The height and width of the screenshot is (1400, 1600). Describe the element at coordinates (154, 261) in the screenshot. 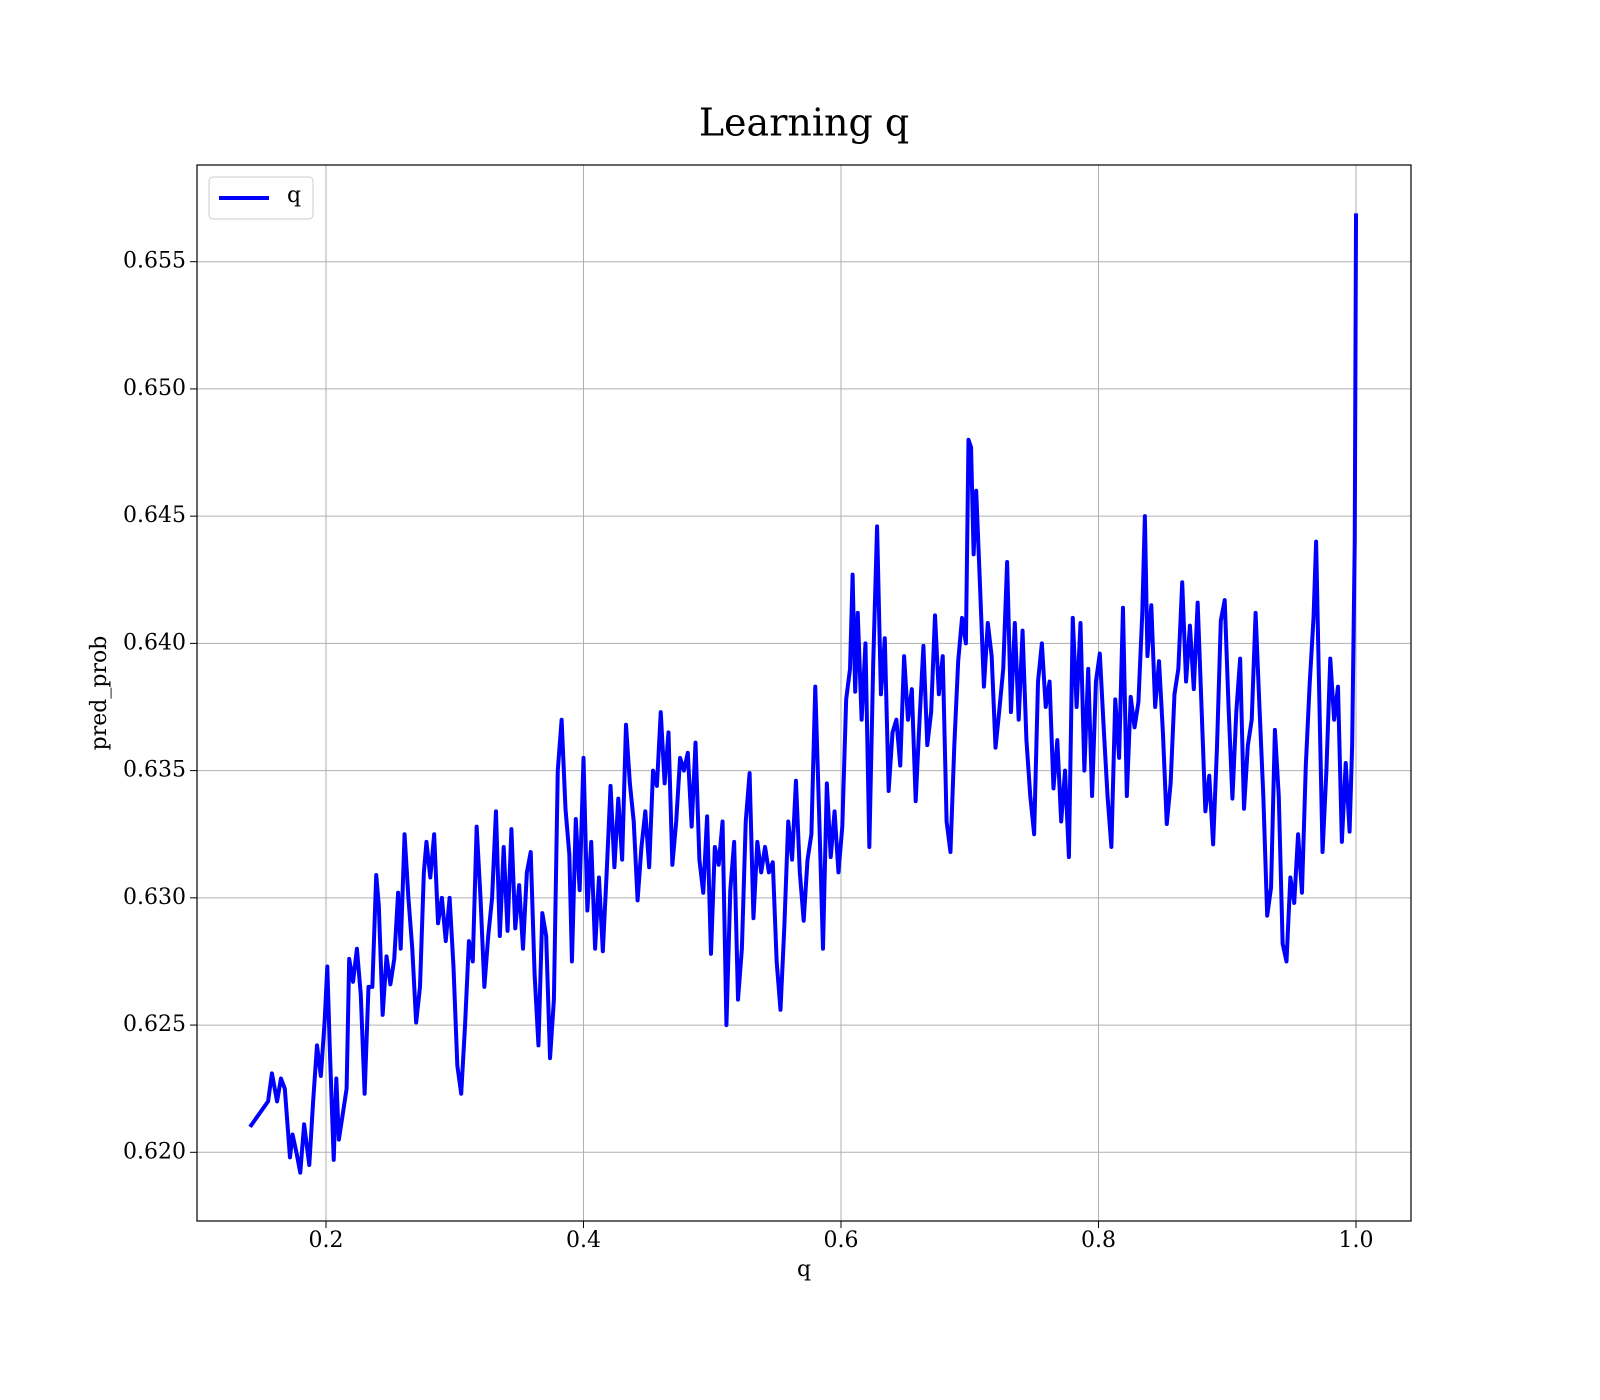

I see `y-tick-label: 0.655` at that location.